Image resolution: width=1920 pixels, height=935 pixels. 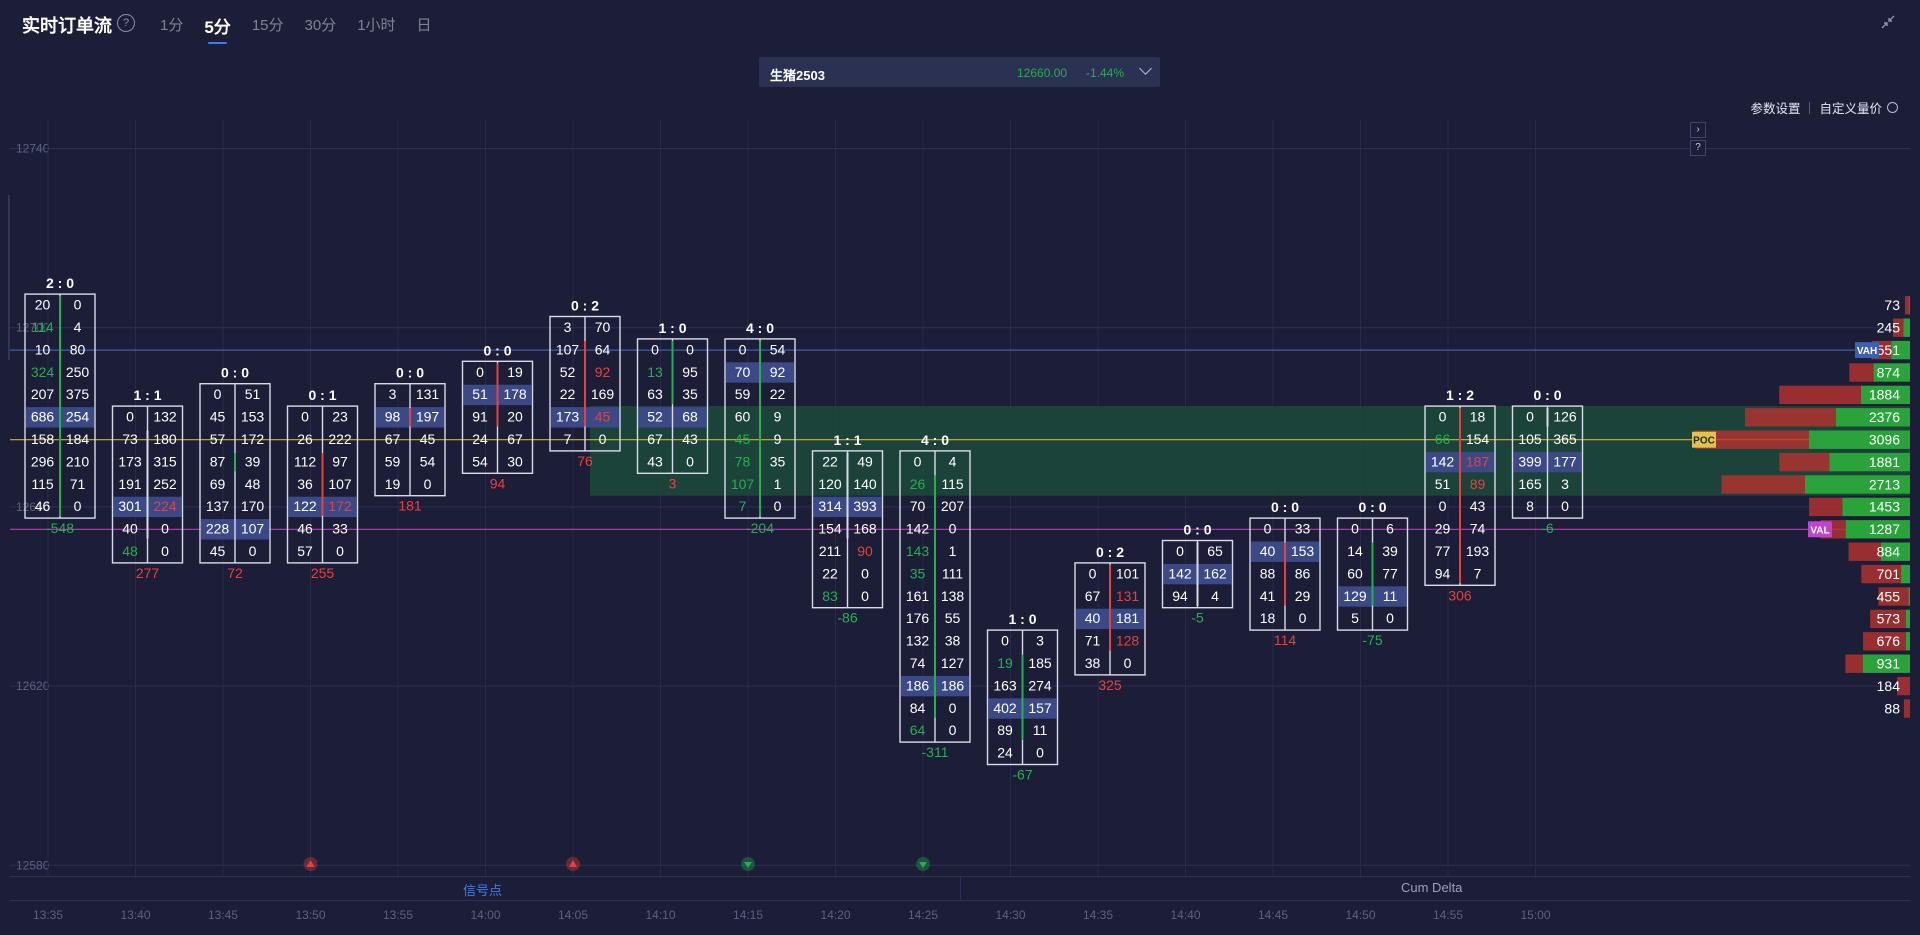 What do you see at coordinates (1460, 395) in the screenshot?
I see `footprint-ratio-label: 1 : 2` at bounding box center [1460, 395].